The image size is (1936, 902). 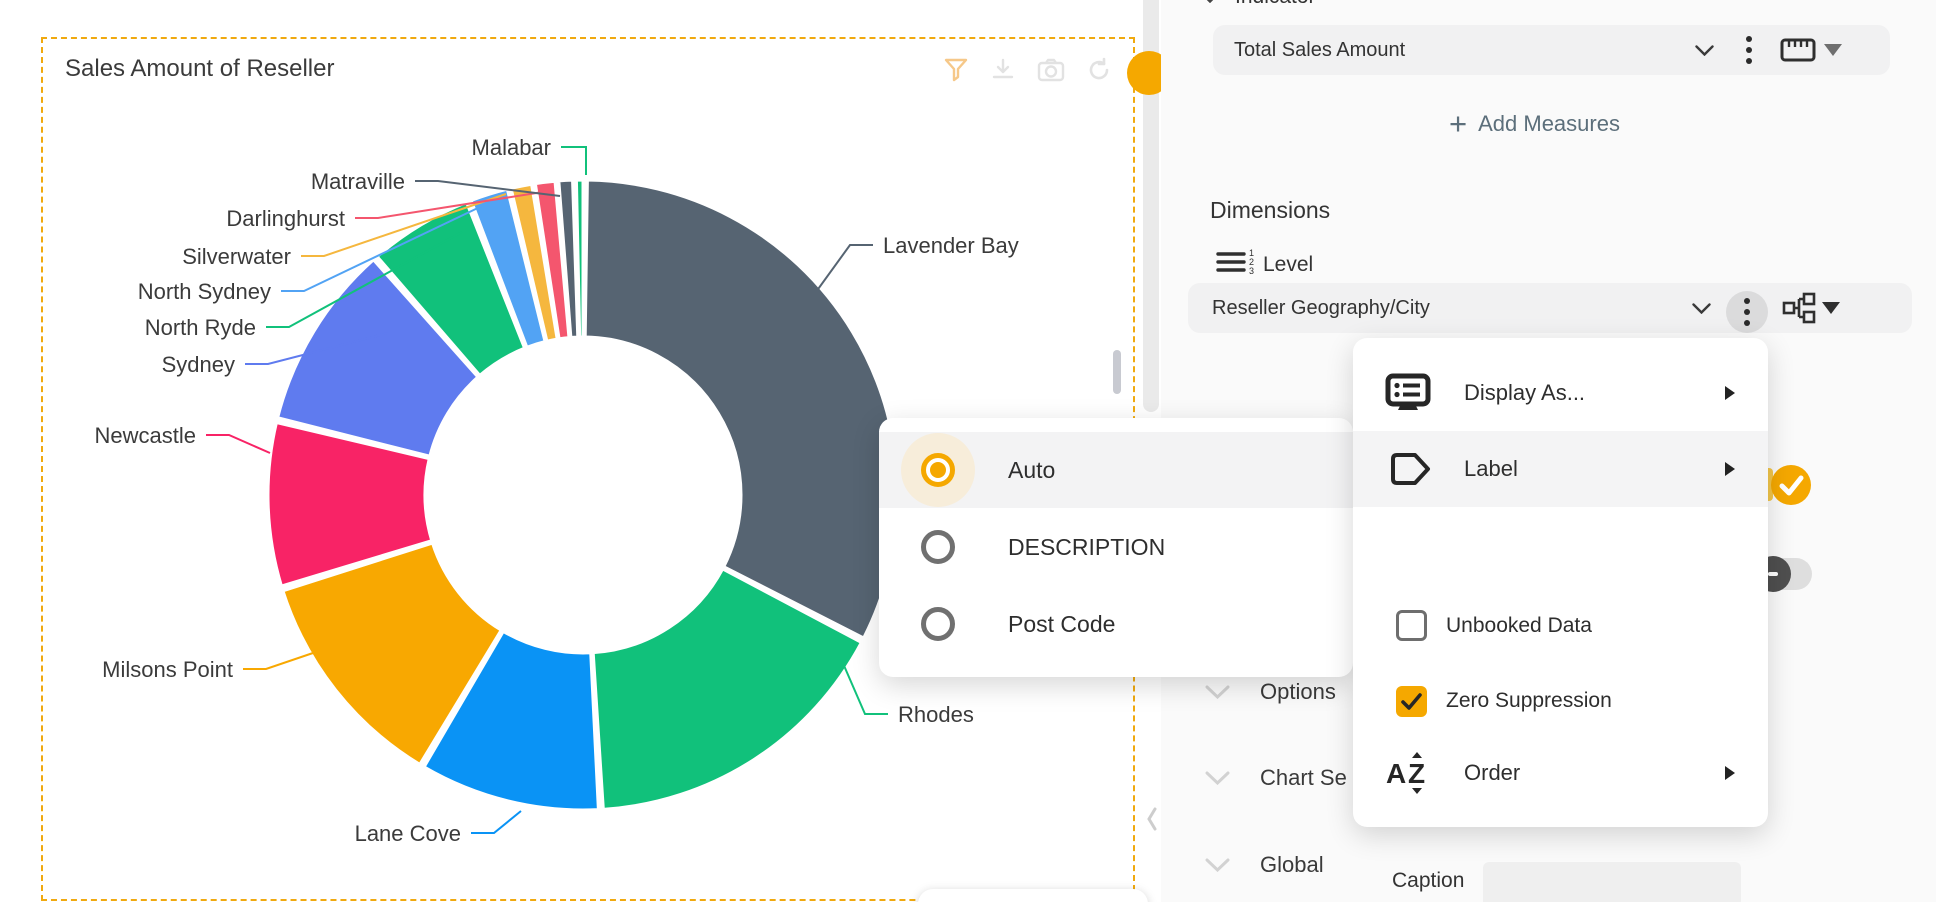 I want to click on tag-icon, so click(x=1411, y=469).